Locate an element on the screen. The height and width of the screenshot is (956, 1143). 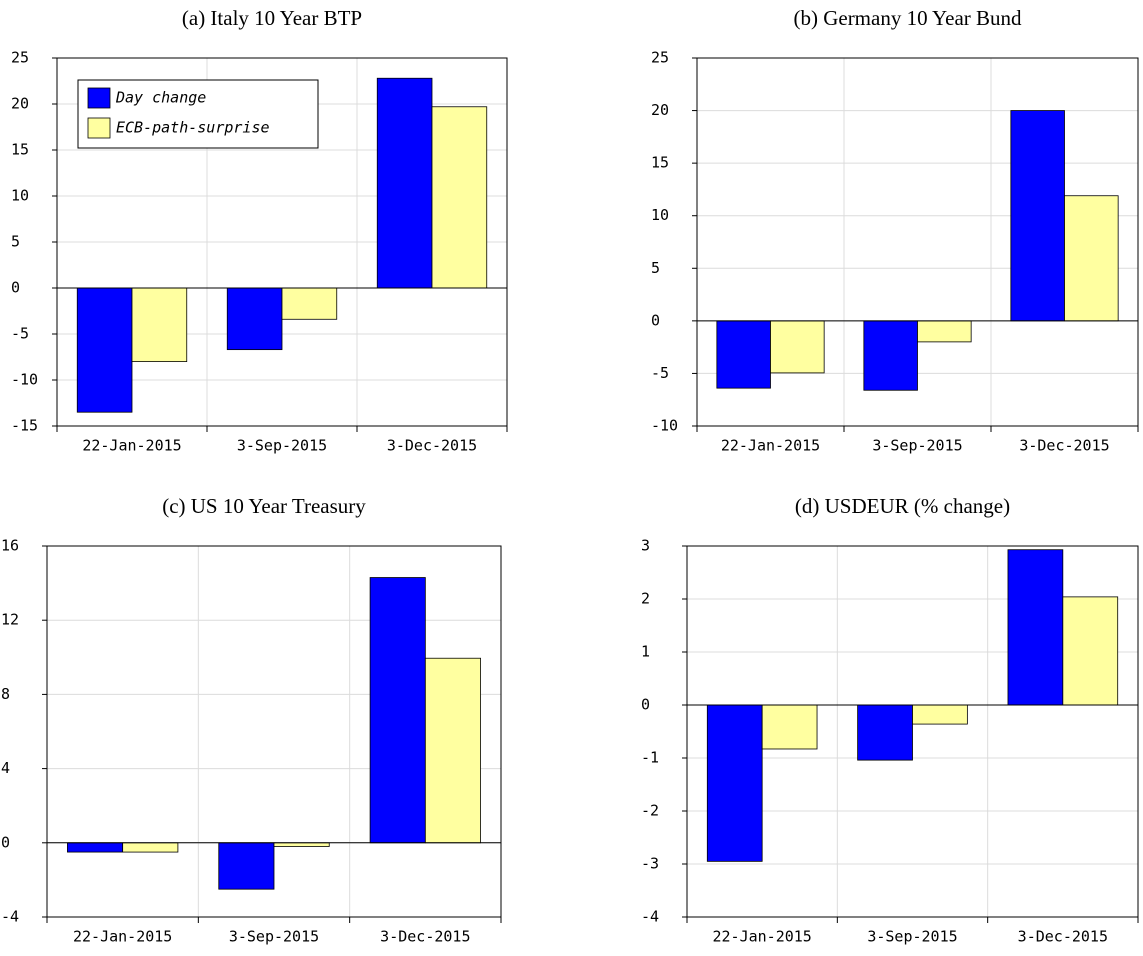
y-tick-label: 16 is located at coordinates (10, 546).